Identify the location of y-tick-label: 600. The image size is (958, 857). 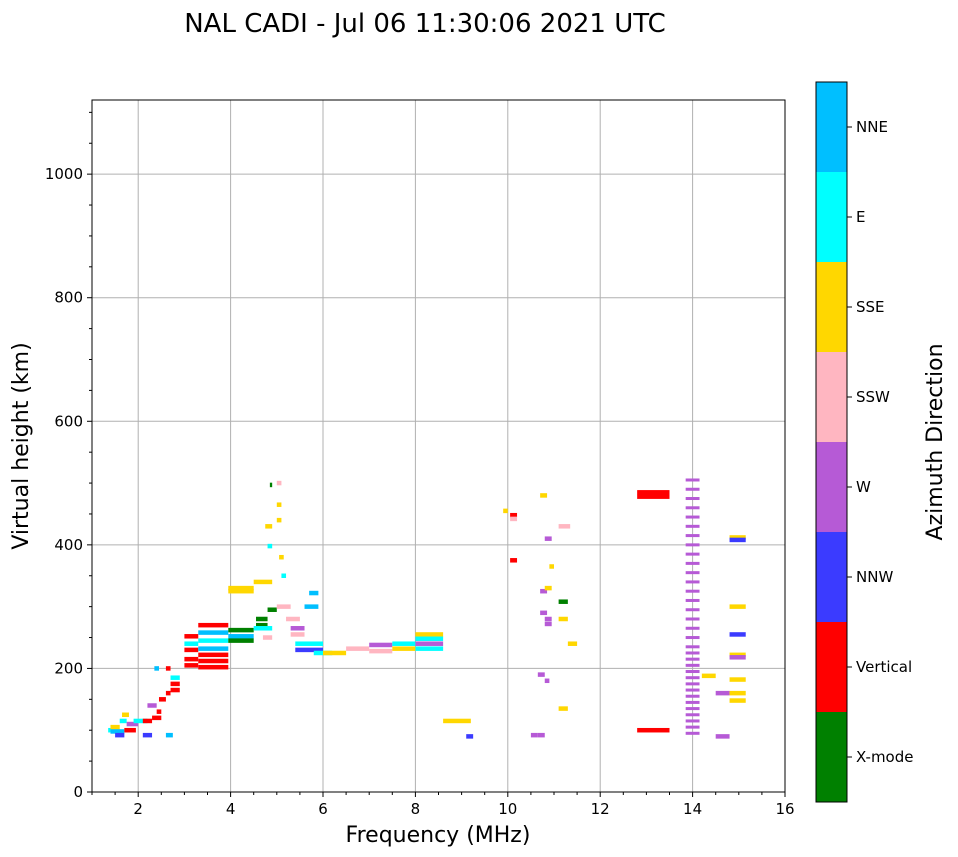
(68, 421).